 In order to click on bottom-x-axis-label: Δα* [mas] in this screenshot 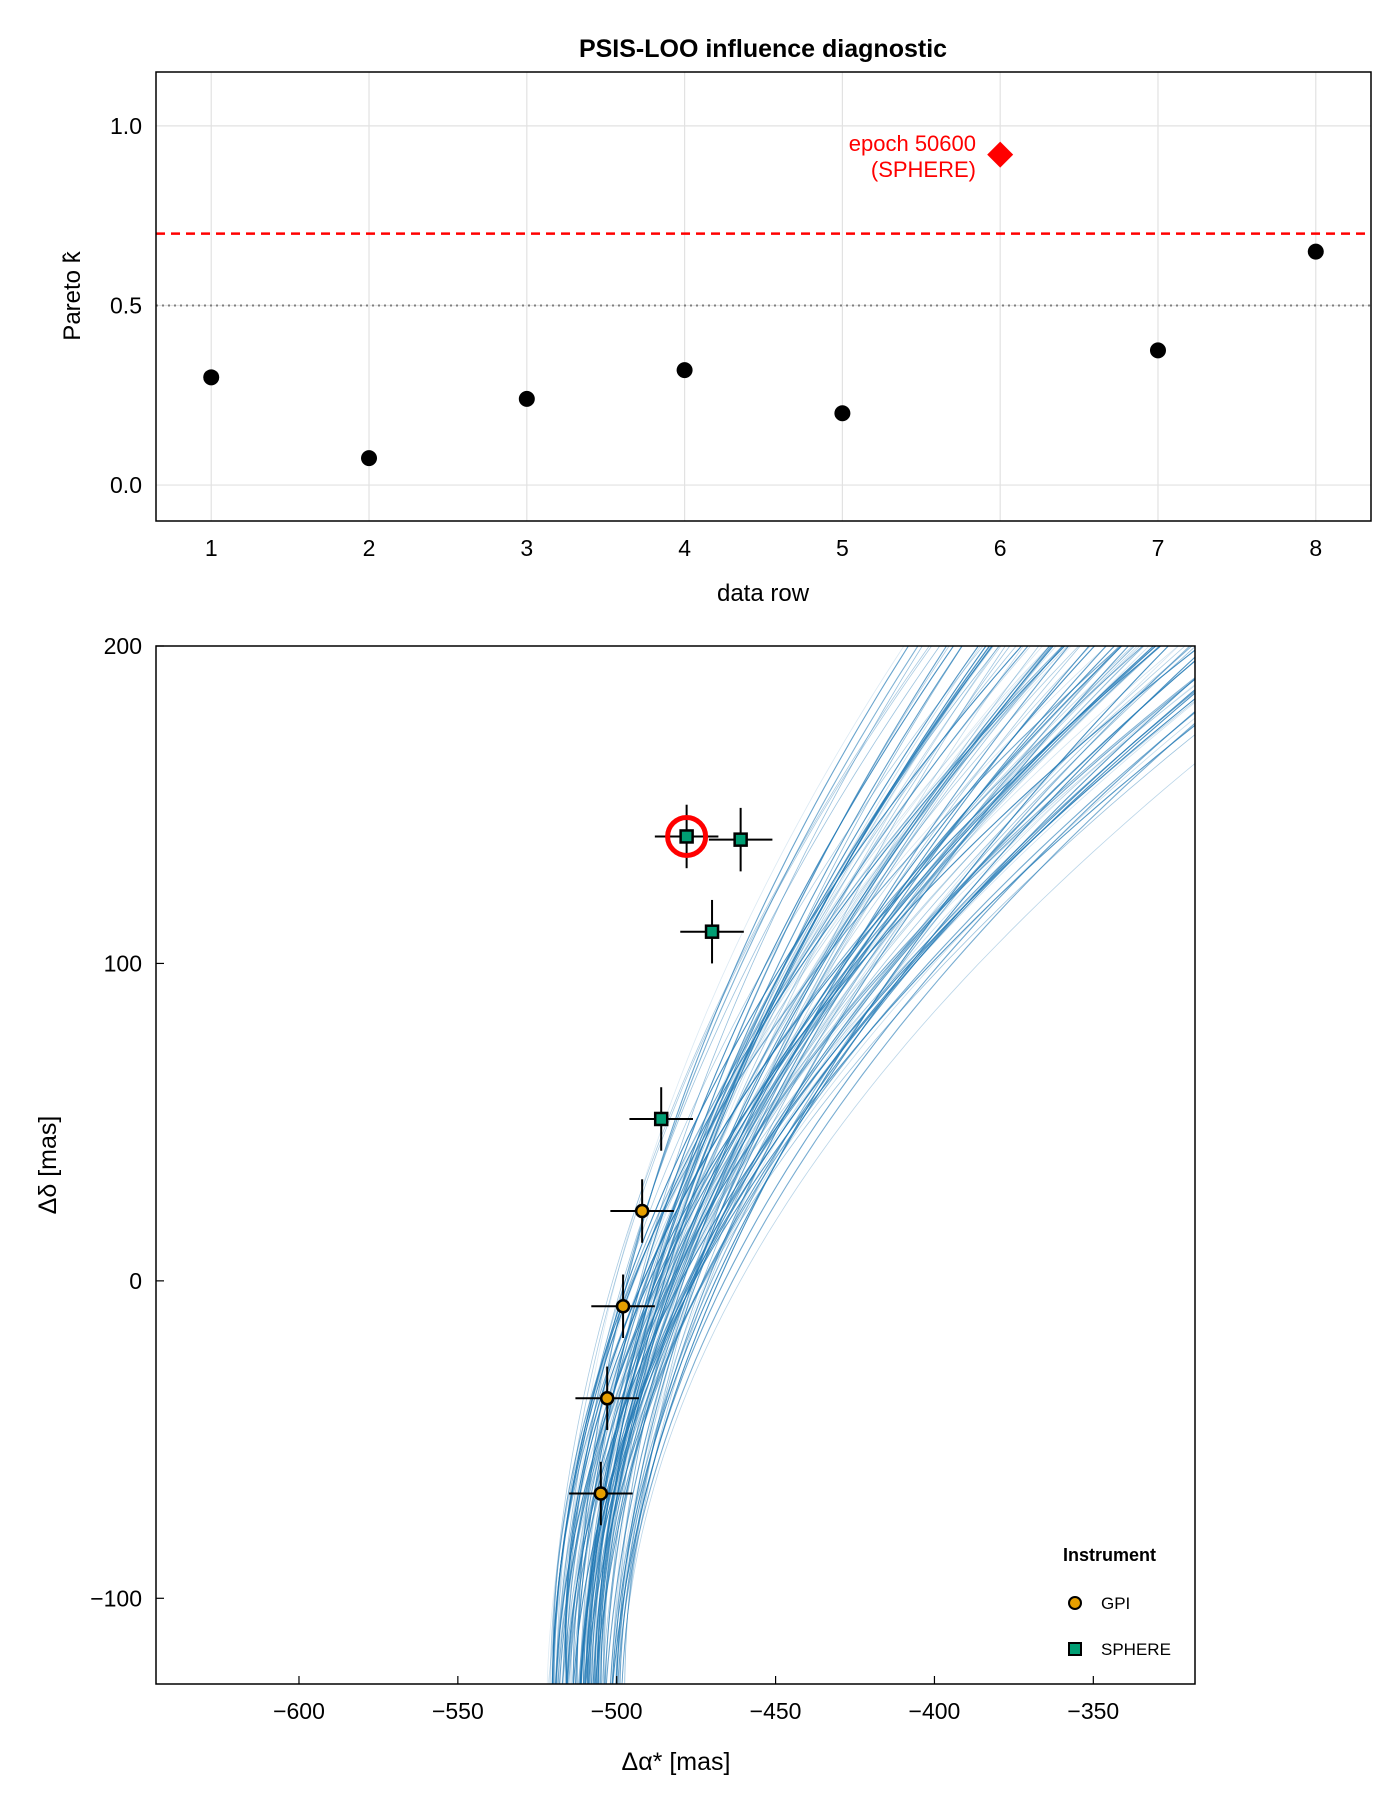, I will do `click(676, 1762)`.